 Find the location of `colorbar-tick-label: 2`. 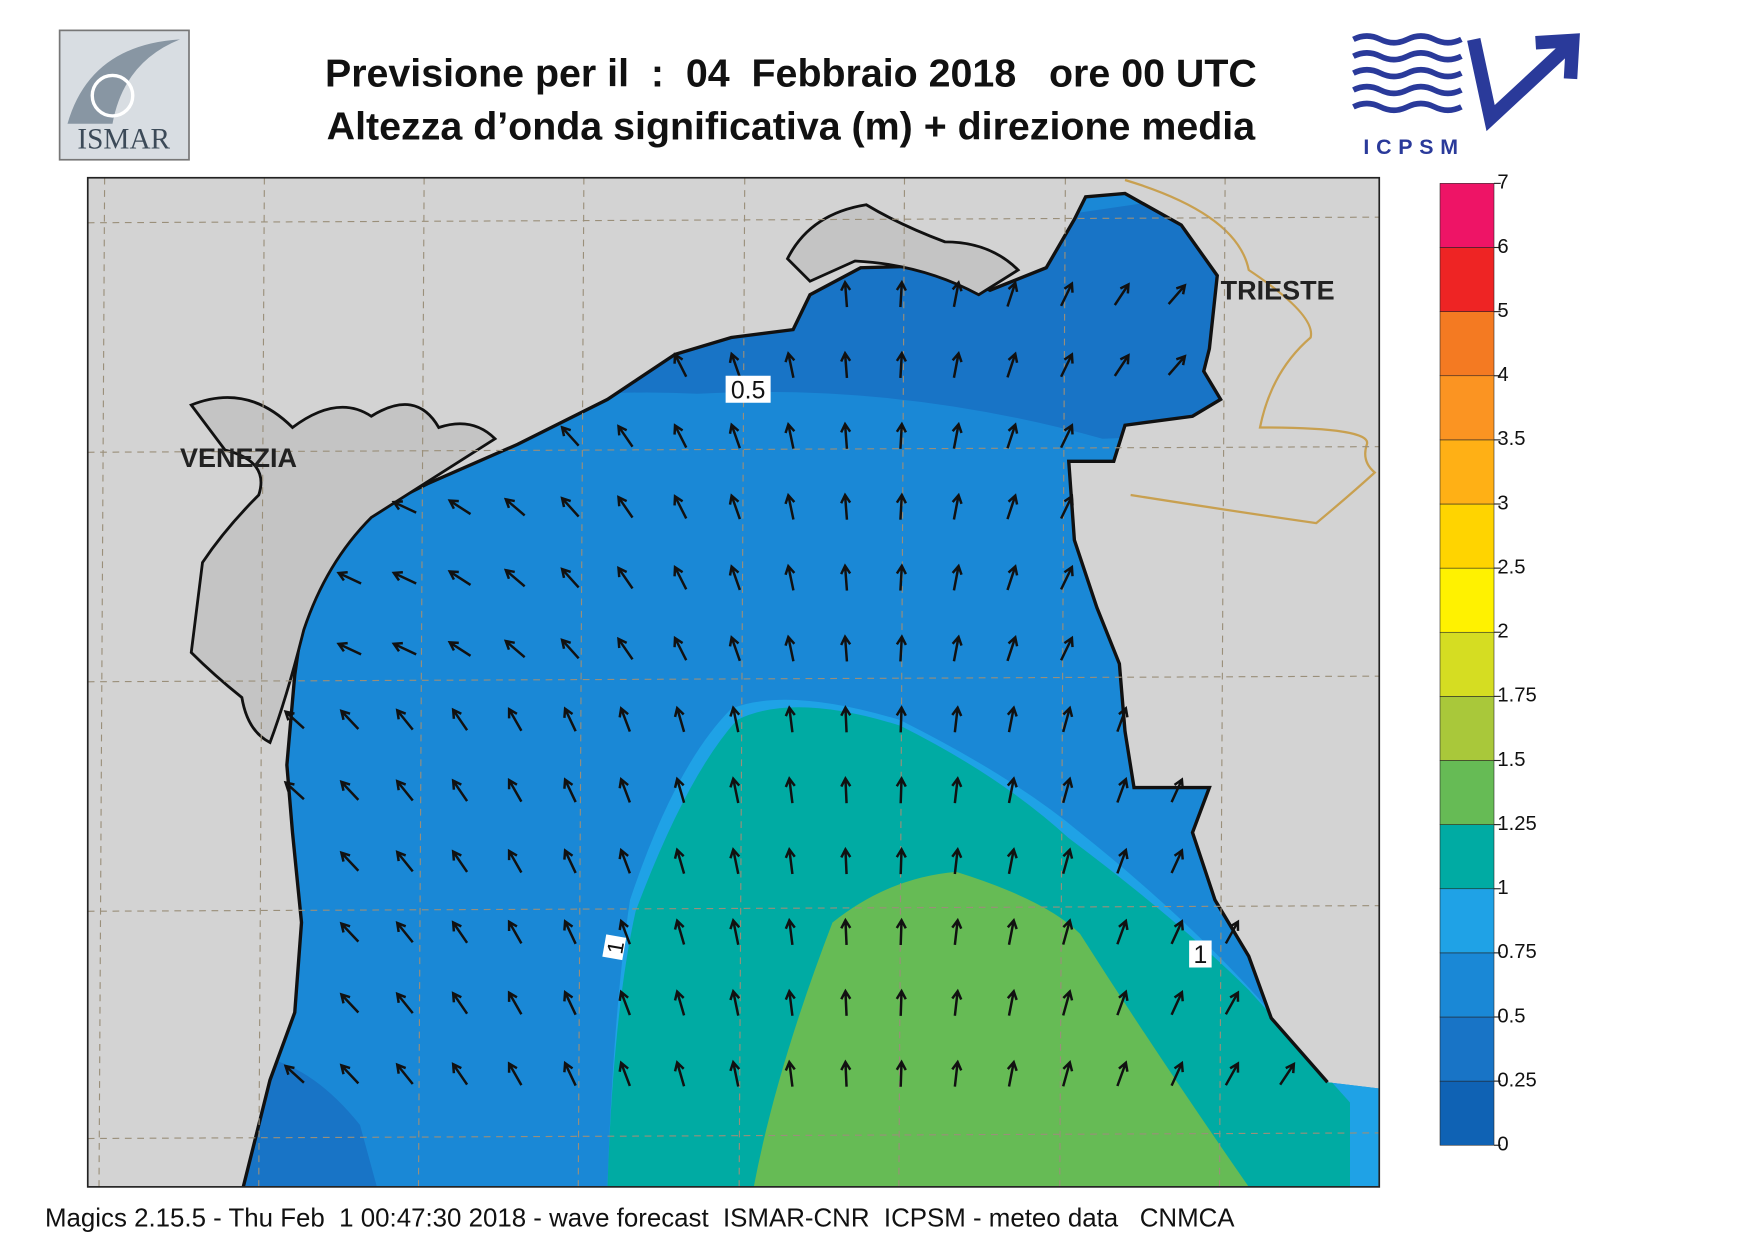

colorbar-tick-label: 2 is located at coordinates (1502, 632).